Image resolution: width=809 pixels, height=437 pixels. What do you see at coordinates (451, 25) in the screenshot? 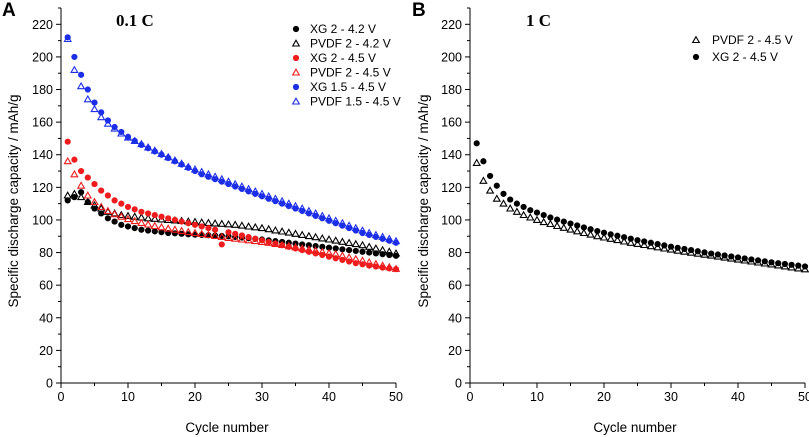
I see `y-tick-label: 220` at bounding box center [451, 25].